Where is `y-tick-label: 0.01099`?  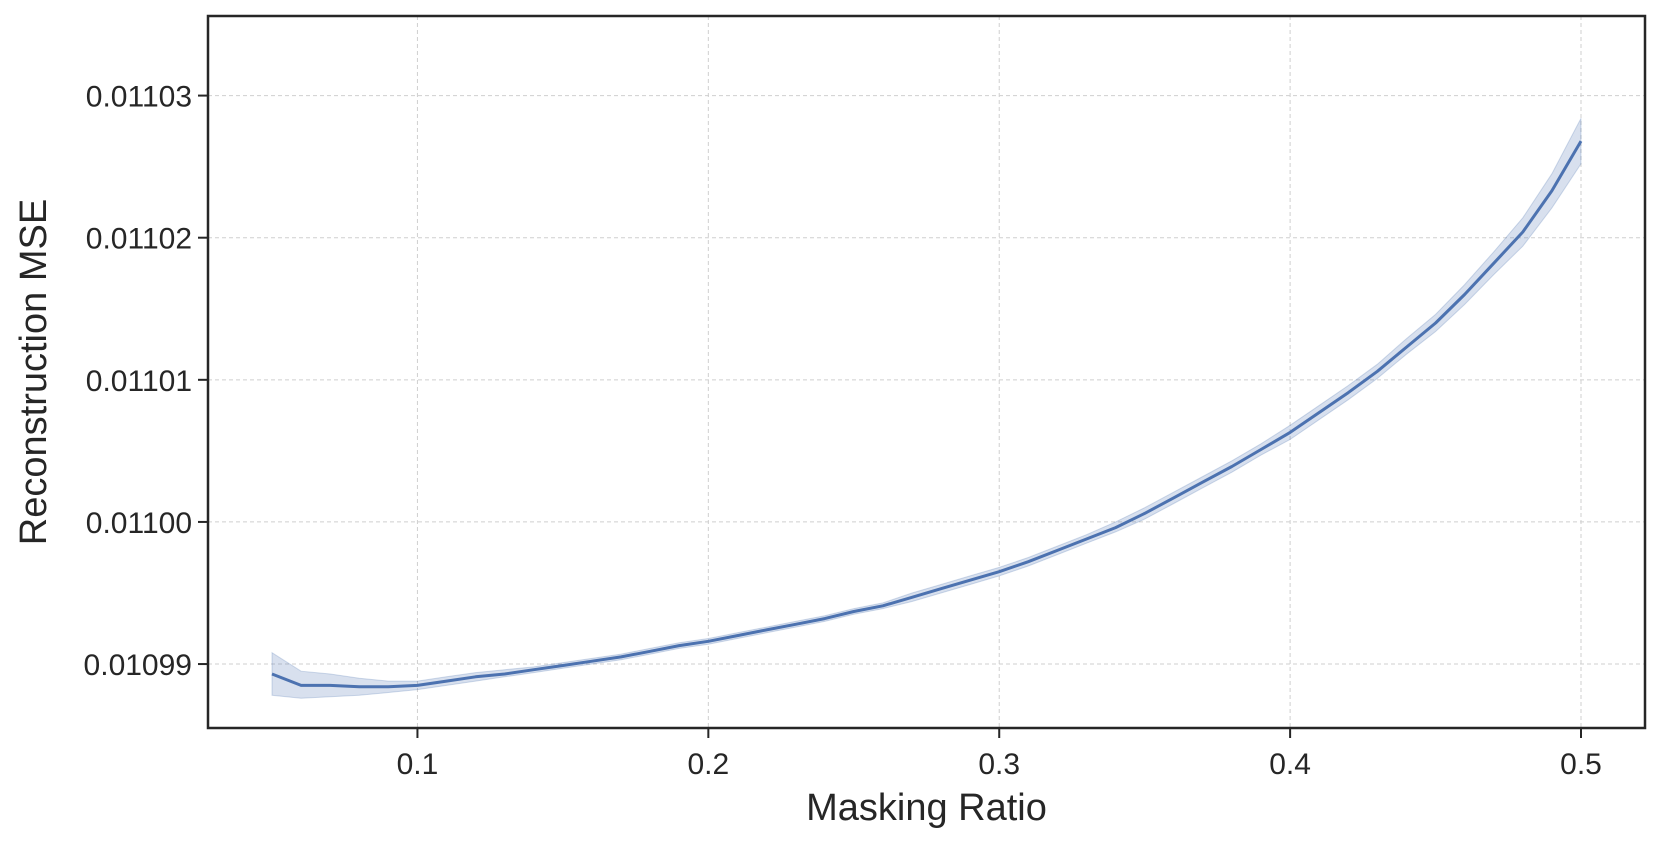 y-tick-label: 0.01099 is located at coordinates (138, 665).